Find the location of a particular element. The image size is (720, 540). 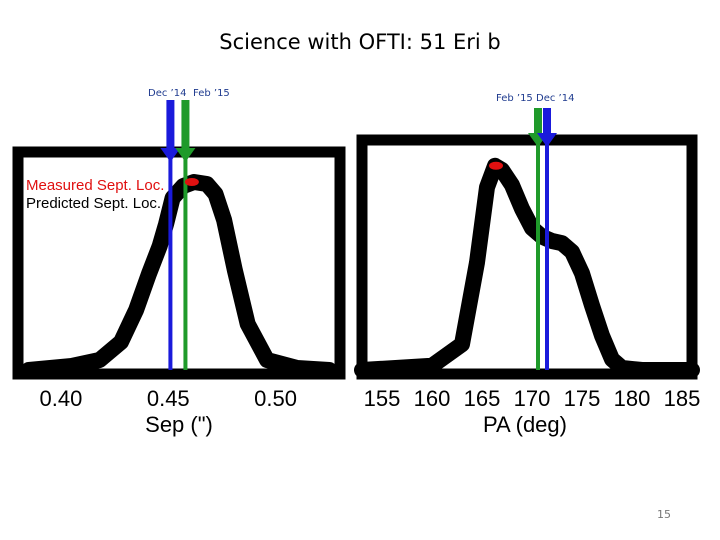

right-x-tick-label: 180 is located at coordinates (632, 398).